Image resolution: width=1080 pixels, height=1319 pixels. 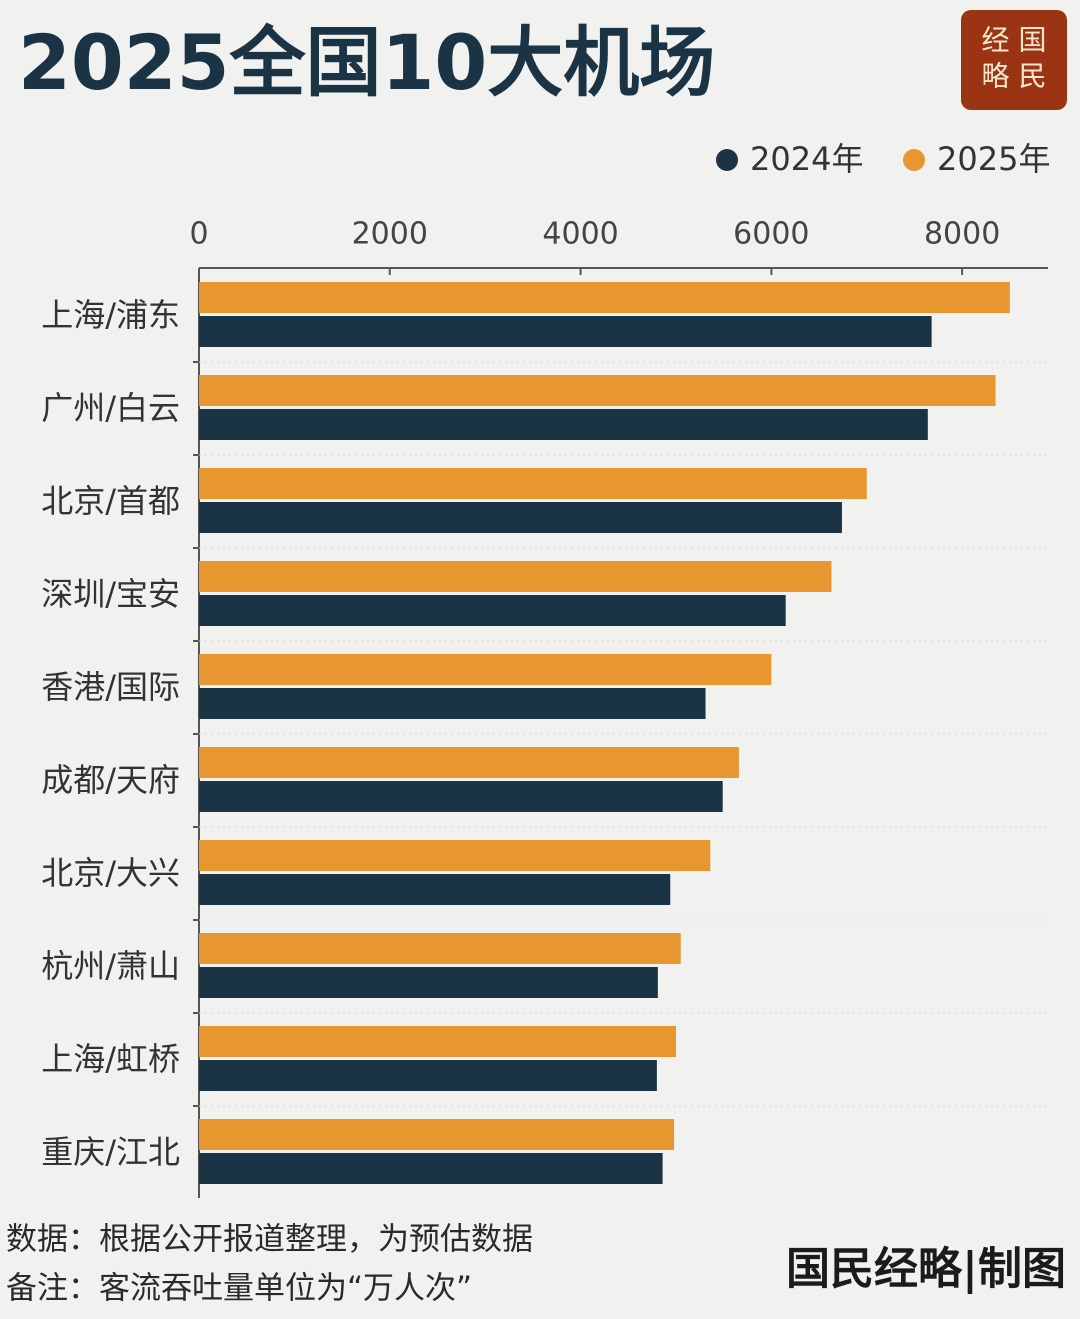 I want to click on legend-label: 2024年, so click(x=806, y=159).